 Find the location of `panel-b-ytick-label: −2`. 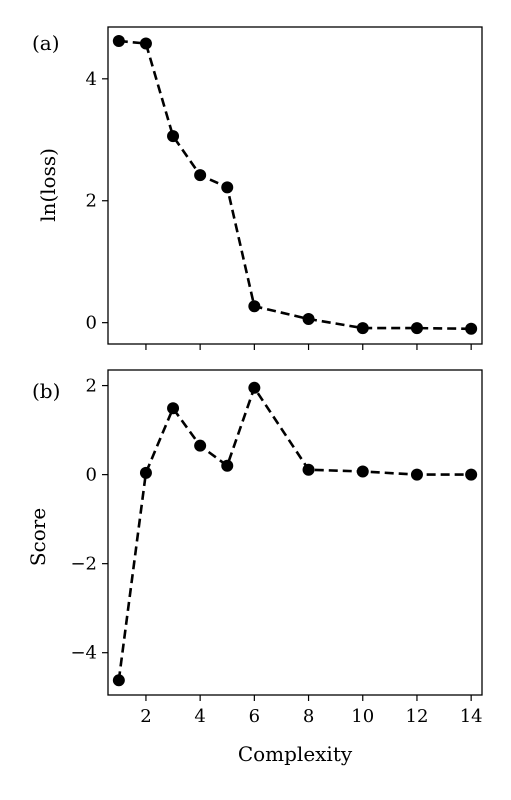

panel-b-ytick-label: −2 is located at coordinates (83, 564).